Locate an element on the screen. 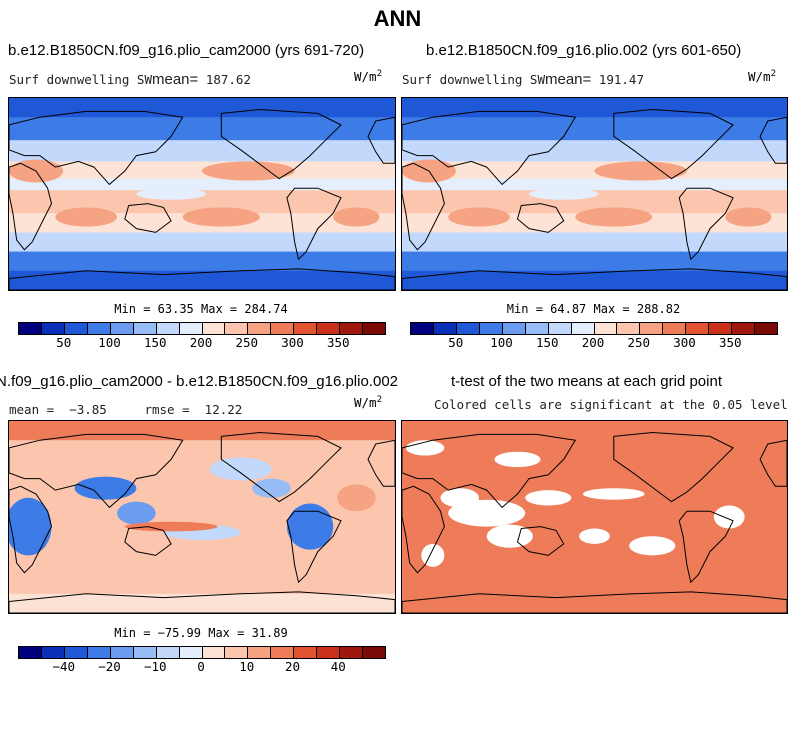 Image resolution: width=795 pixels, height=733 pixels. panel4-map is located at coordinates (594, 517).